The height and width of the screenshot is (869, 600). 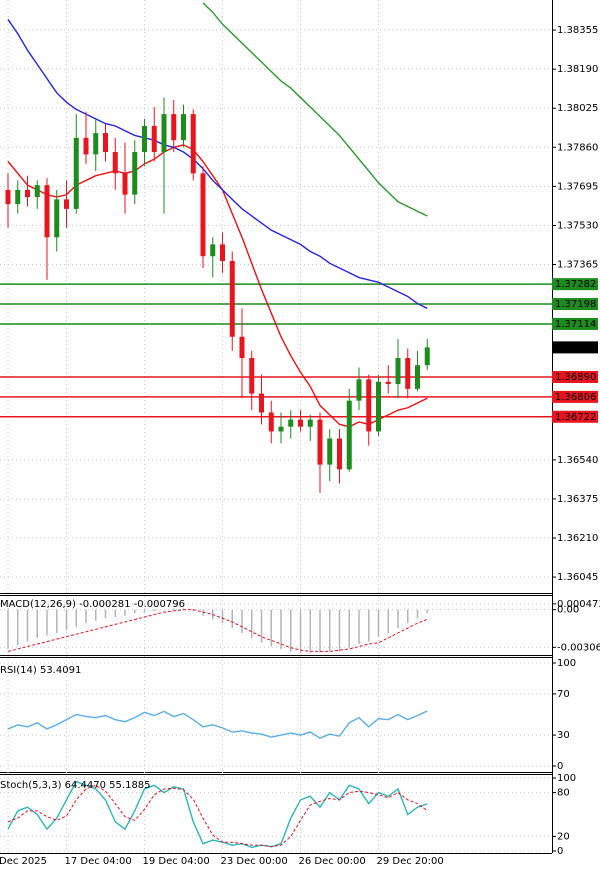 What do you see at coordinates (563, 735) in the screenshot?
I see `y-tick-label: 30` at bounding box center [563, 735].